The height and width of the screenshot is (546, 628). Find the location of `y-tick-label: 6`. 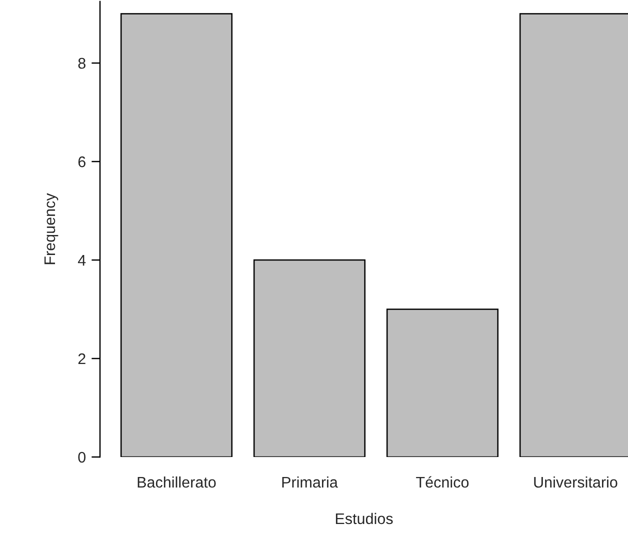

y-tick-label: 6 is located at coordinates (82, 162).